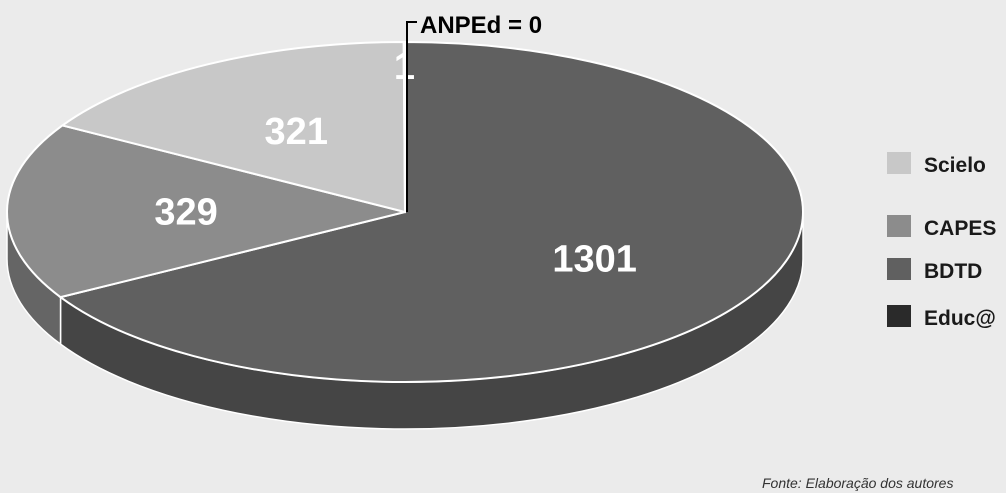  I want to click on legend-item-capes: CAPES, so click(941, 227).